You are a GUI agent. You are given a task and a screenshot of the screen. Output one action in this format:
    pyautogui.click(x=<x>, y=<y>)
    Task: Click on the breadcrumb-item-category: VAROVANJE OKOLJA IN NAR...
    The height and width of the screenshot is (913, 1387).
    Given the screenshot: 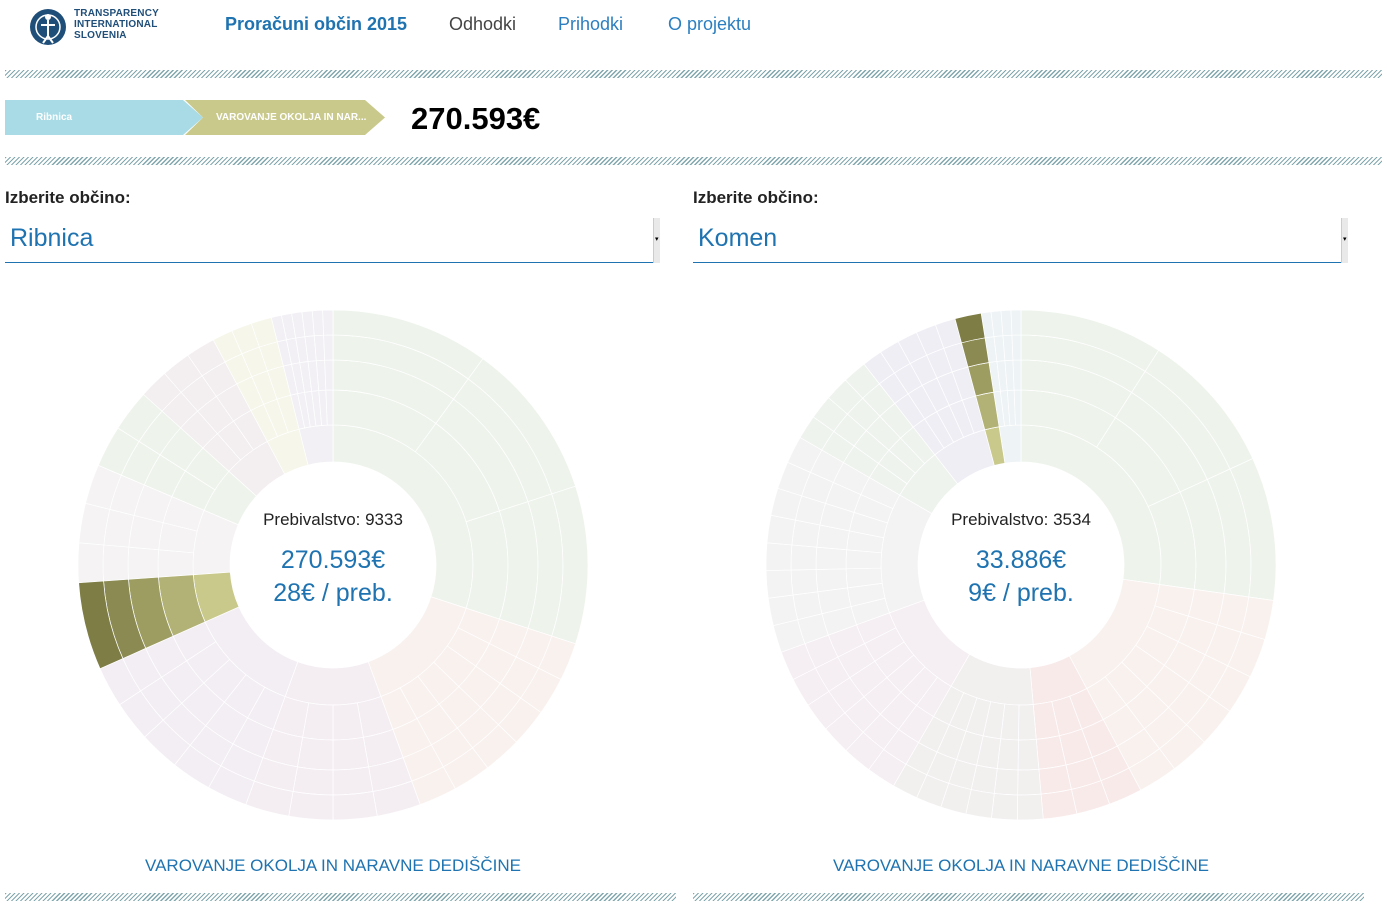 What is the action you would take?
    pyautogui.click(x=285, y=117)
    